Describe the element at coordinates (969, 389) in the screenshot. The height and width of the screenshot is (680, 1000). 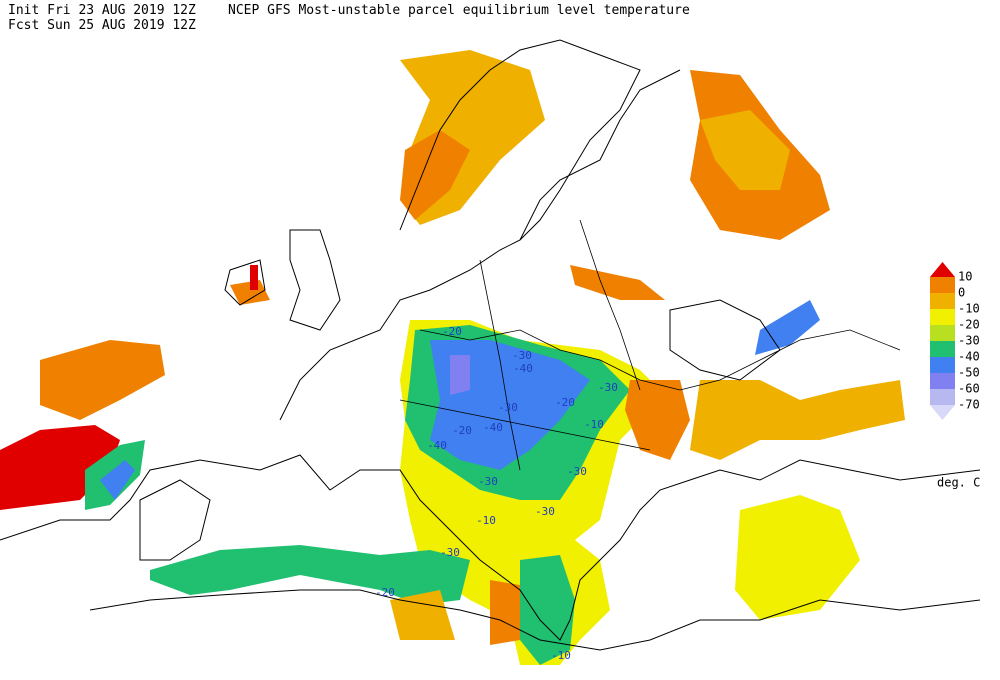
I see `legend-label: -60` at that location.